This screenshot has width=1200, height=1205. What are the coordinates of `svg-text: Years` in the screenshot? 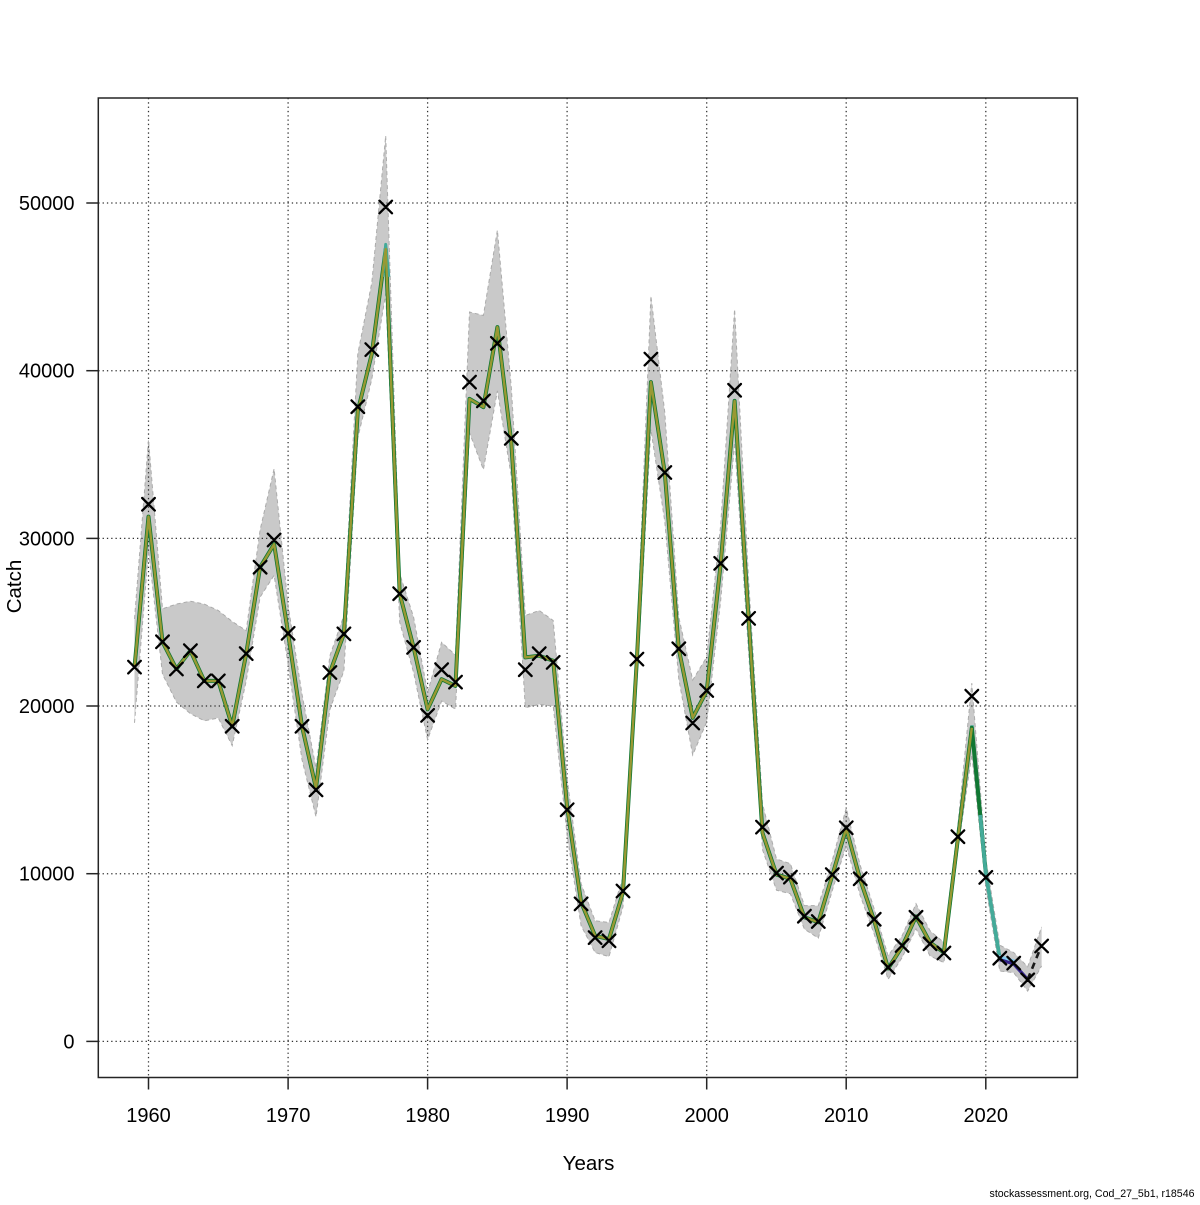 It's located at (589, 1163).